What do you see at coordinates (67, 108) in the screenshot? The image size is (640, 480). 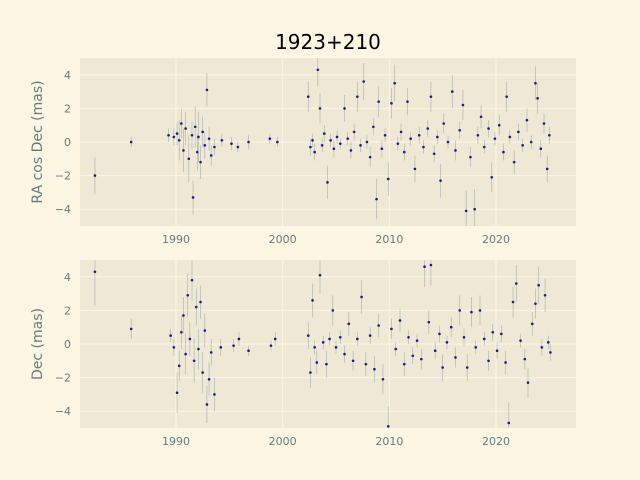 I see `y-tick-label: 2` at bounding box center [67, 108].